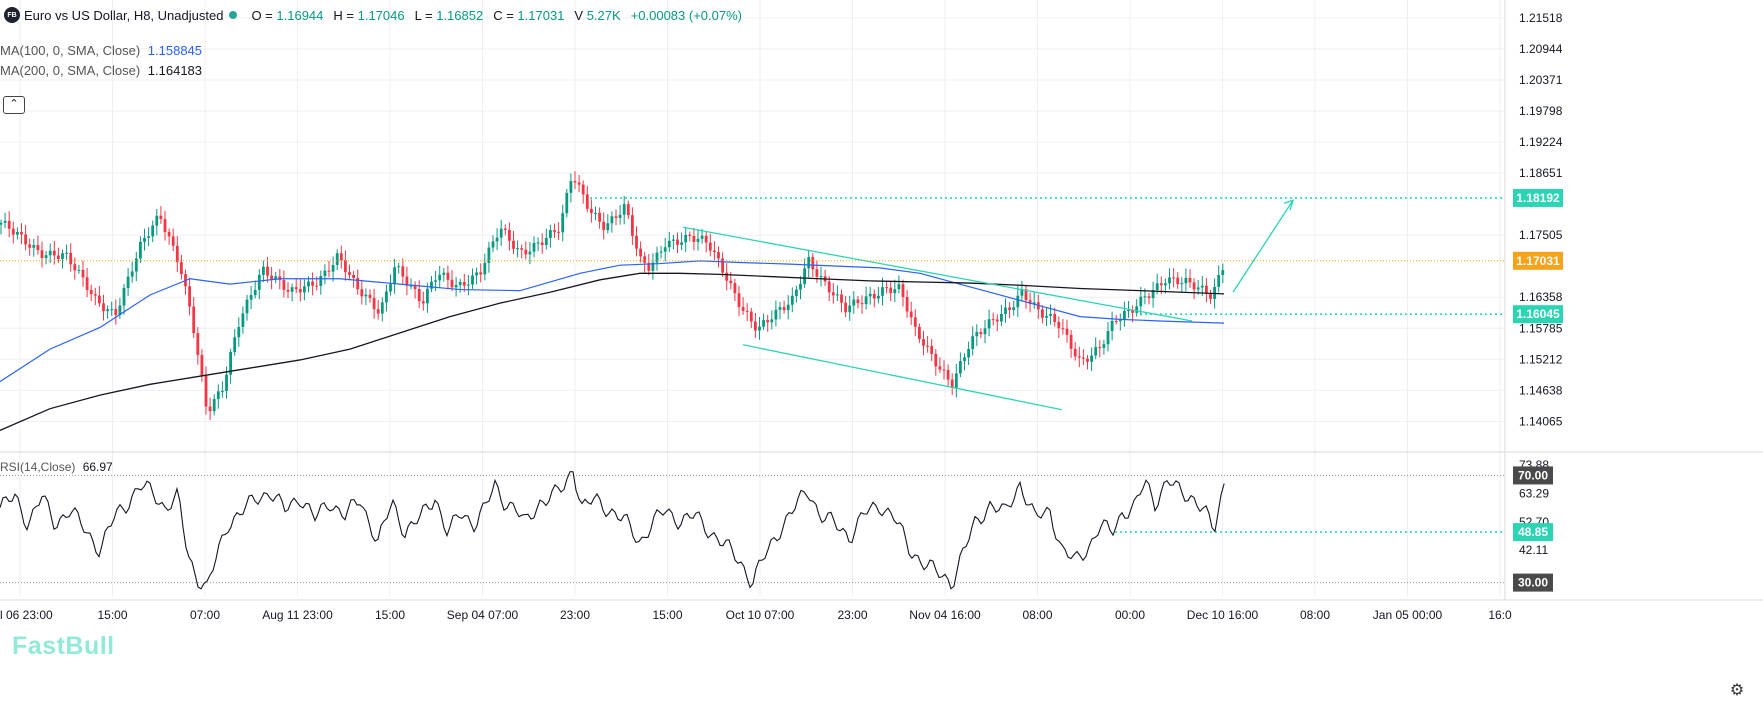 This screenshot has width=1763, height=711. What do you see at coordinates (101, 70) in the screenshot?
I see `ma200-legend: MA(200, 0, SMA, Close) 1.164183` at bounding box center [101, 70].